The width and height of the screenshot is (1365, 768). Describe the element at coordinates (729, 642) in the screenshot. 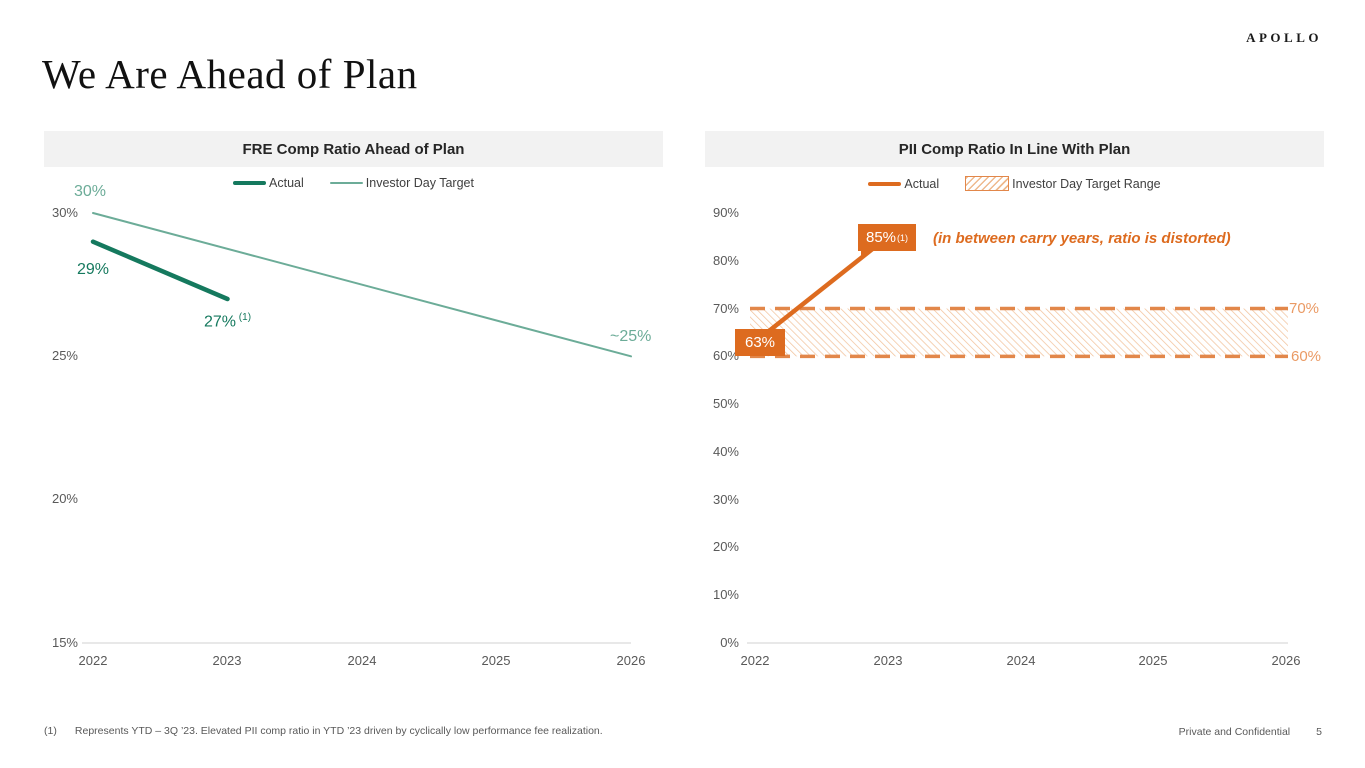

I see `y-axis-tick: 0%` at that location.